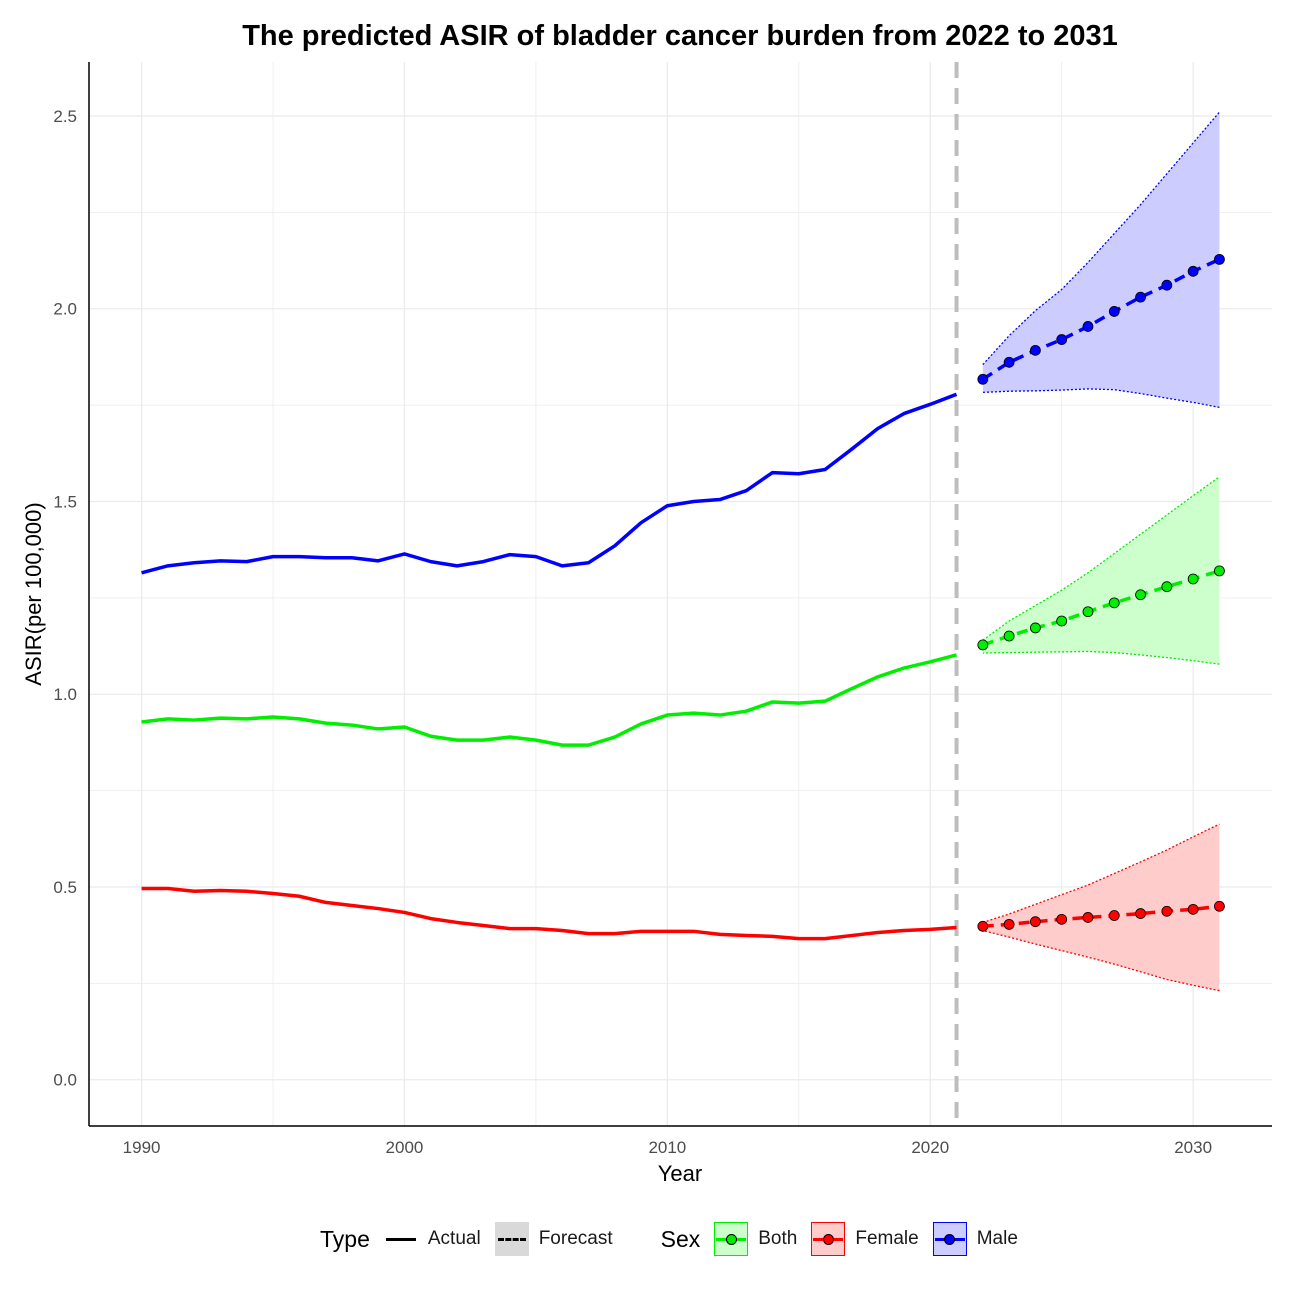 The height and width of the screenshot is (1295, 1295). I want to click on ribbon-male, so click(1101, 260).